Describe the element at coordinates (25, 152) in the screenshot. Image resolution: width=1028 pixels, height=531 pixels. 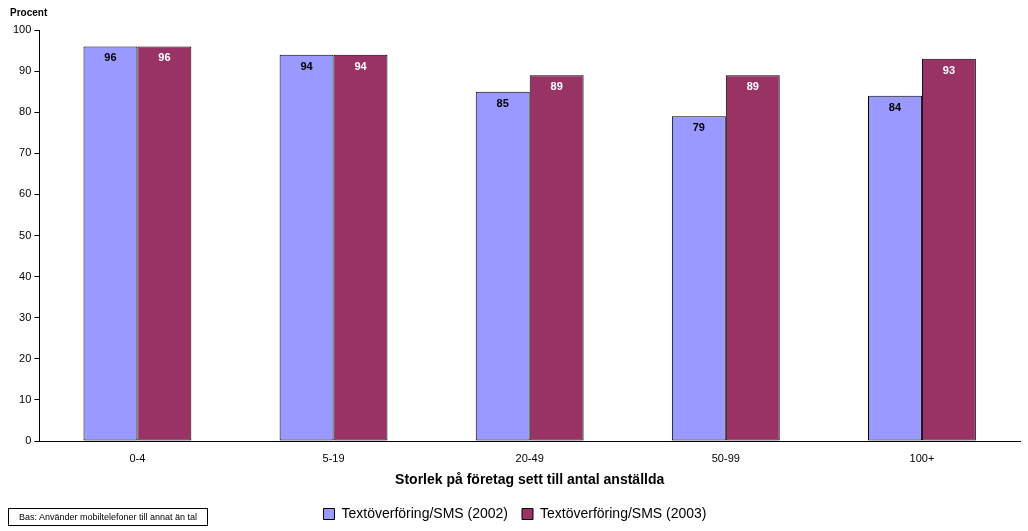
I see `y-tick-label: 70` at that location.